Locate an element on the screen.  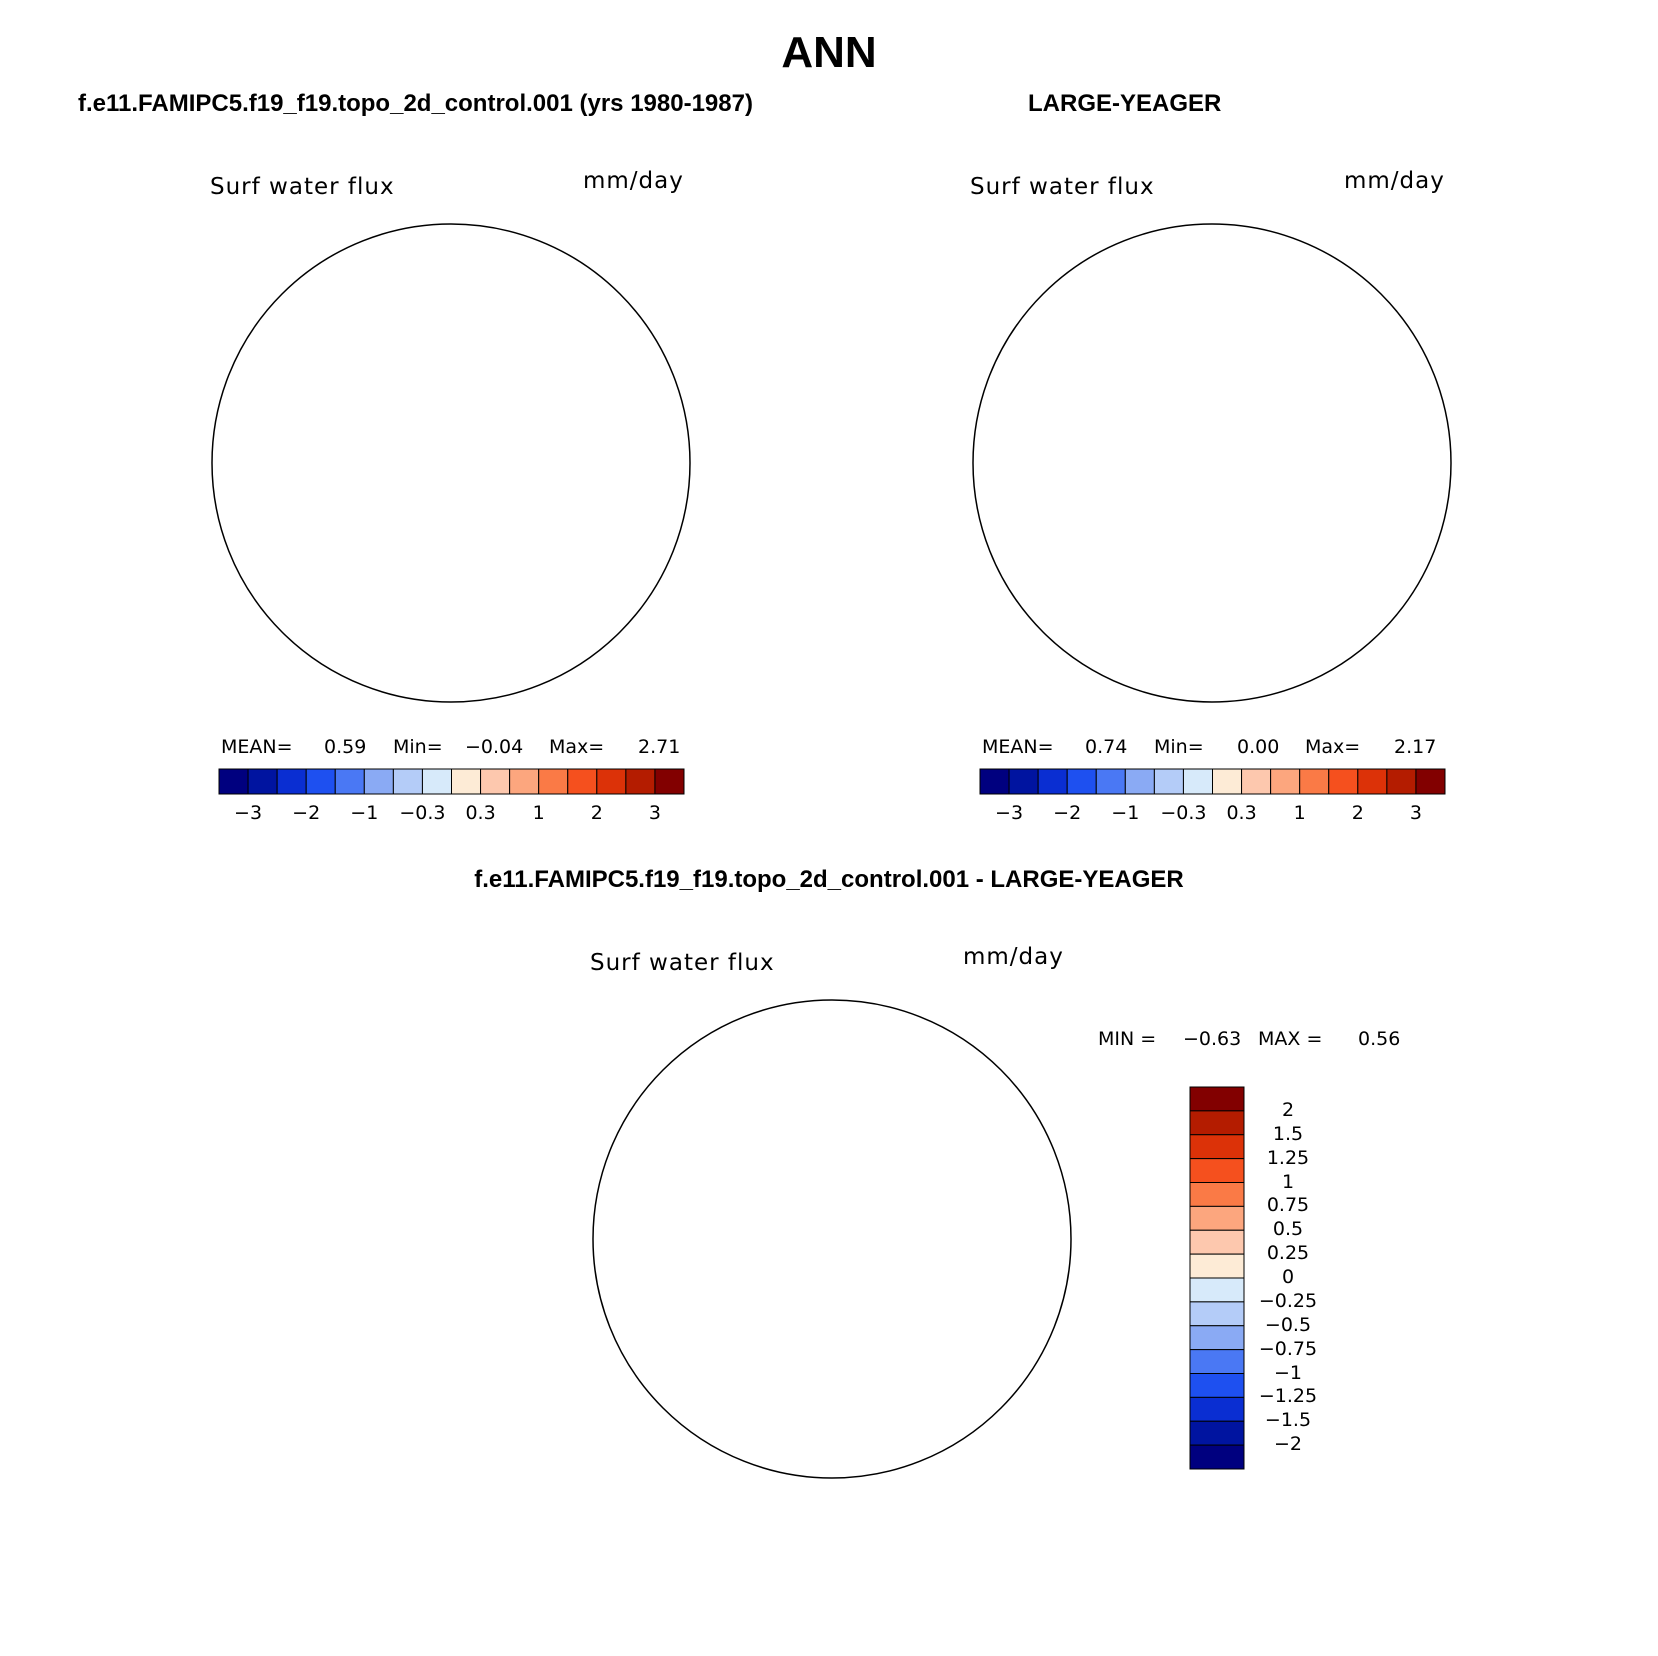
panel3-colorbar-tick-label: 0.25 is located at coordinates (1288, 1253).